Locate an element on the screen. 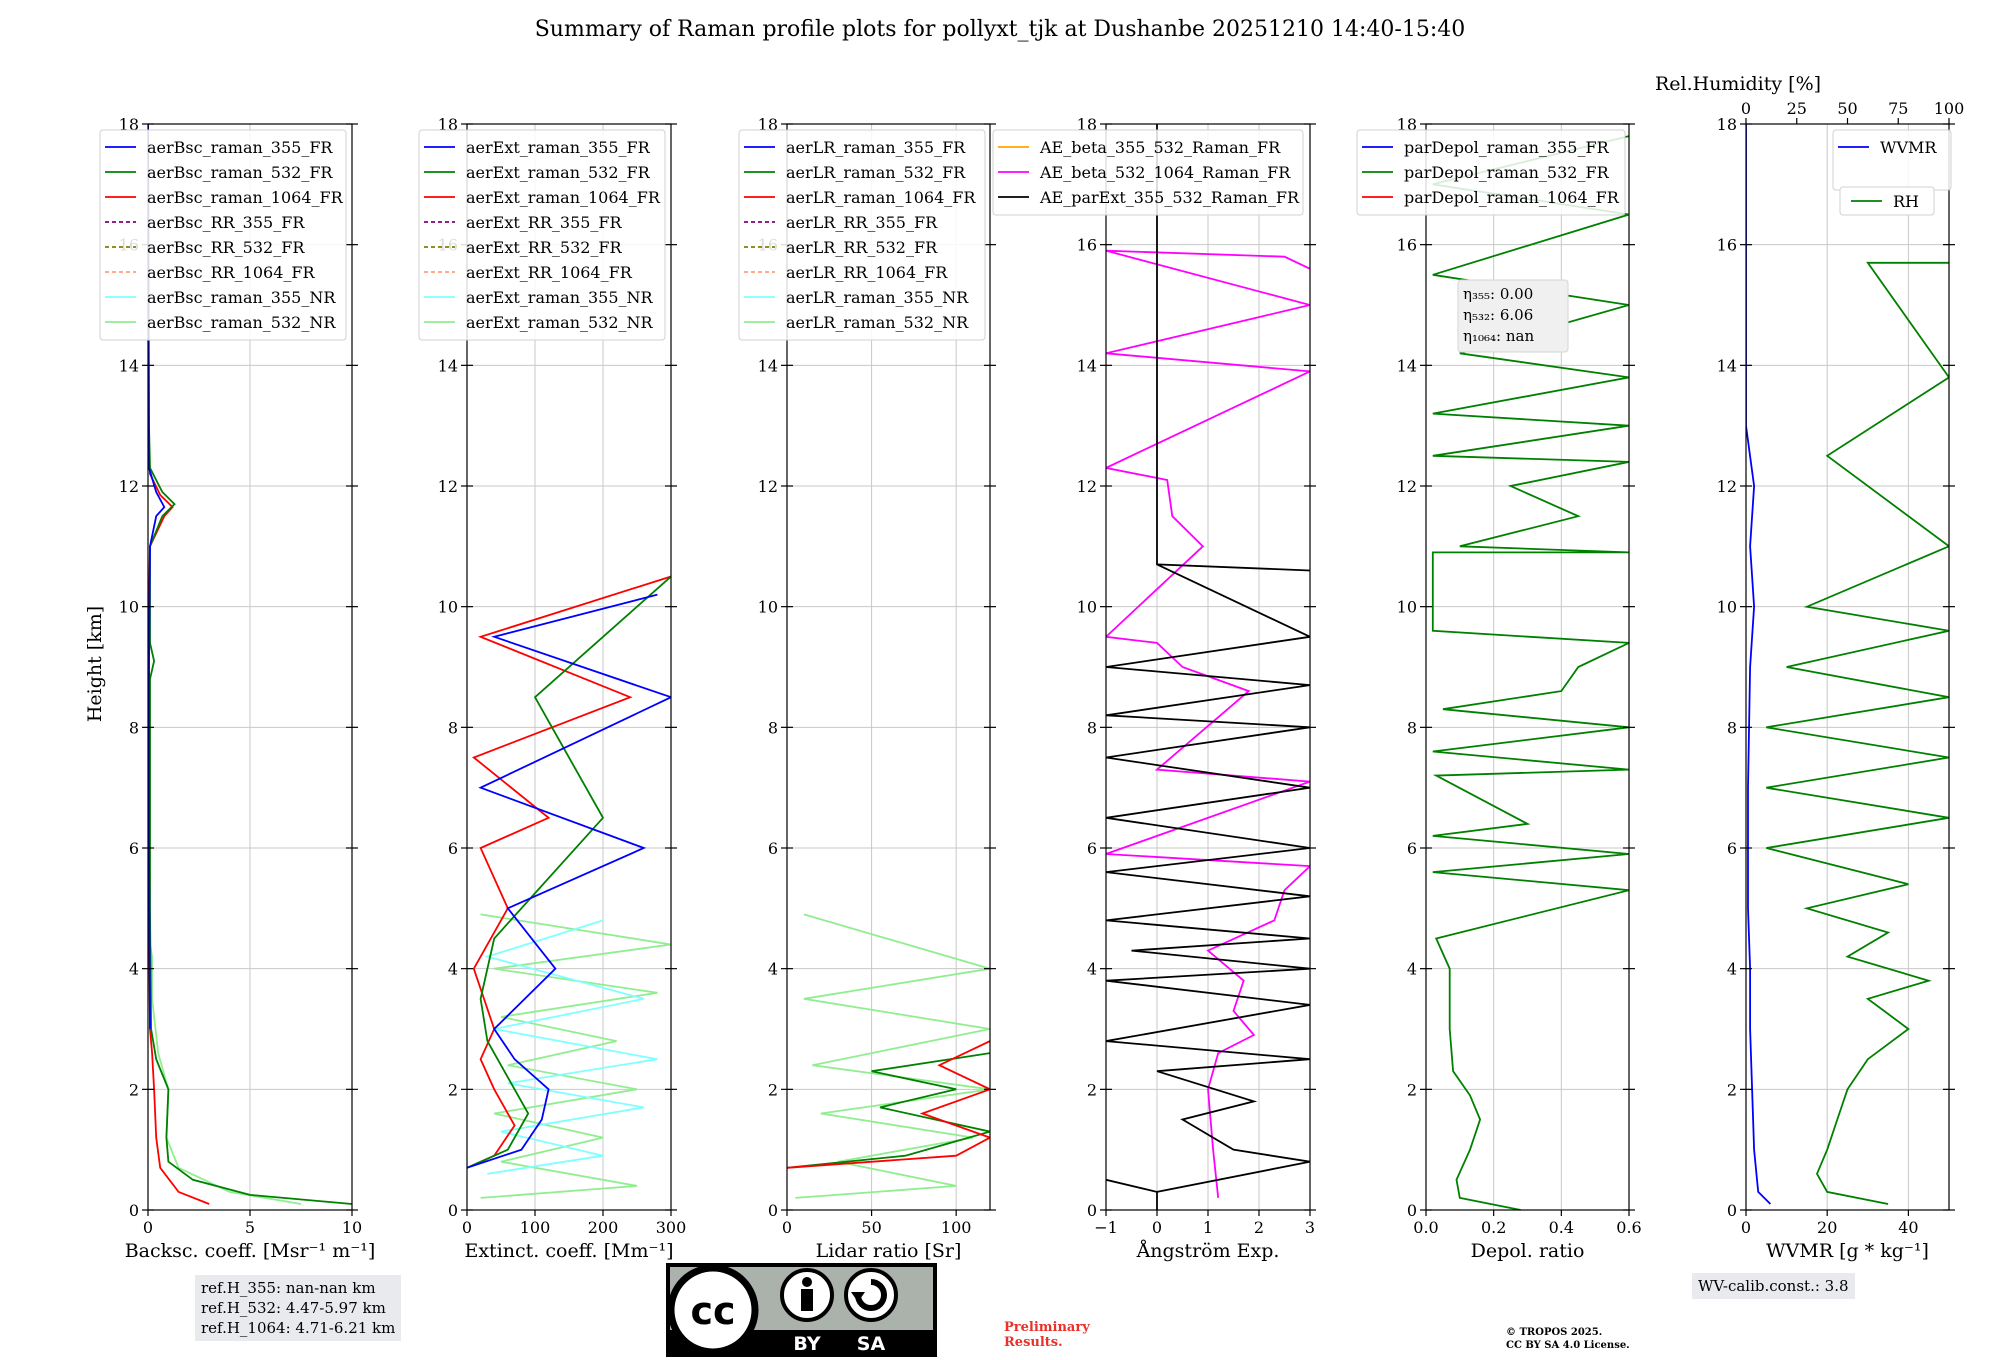  x-axis-label: Ångström Exp. is located at coordinates (1208, 1251).